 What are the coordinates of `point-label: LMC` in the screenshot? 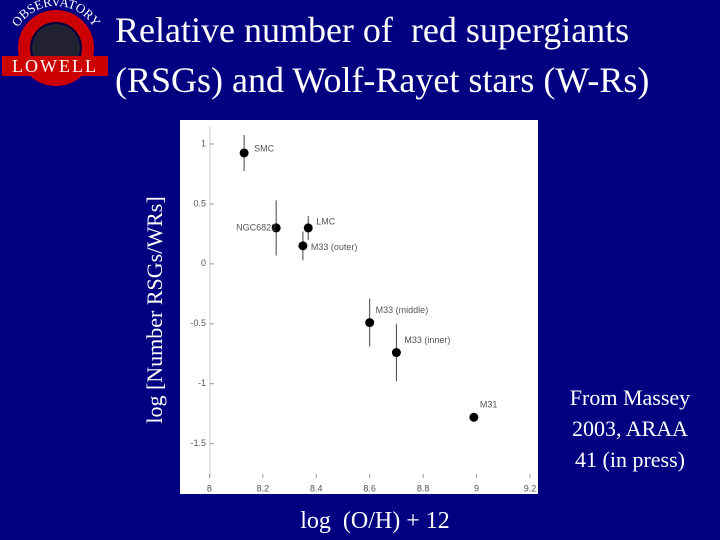 It's located at (326, 221).